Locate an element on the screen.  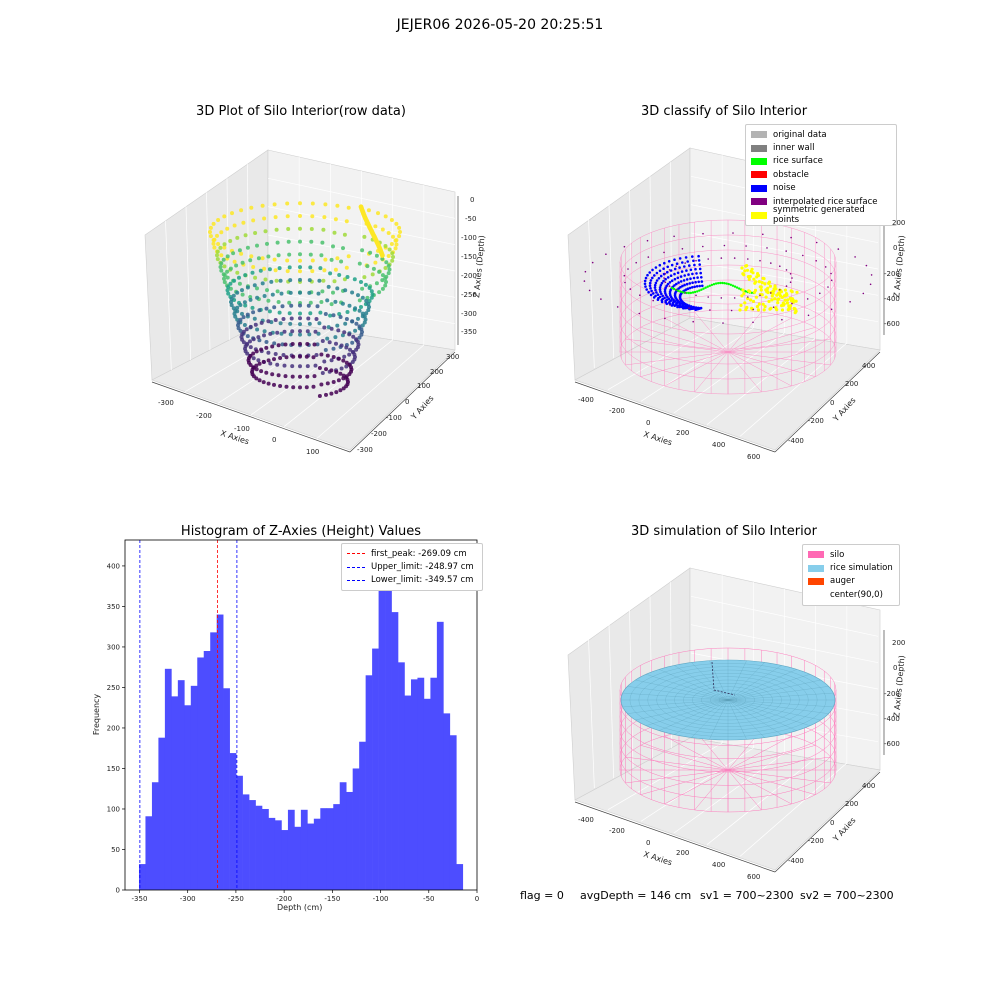
legend-item: auger is located at coordinates (851, 581).